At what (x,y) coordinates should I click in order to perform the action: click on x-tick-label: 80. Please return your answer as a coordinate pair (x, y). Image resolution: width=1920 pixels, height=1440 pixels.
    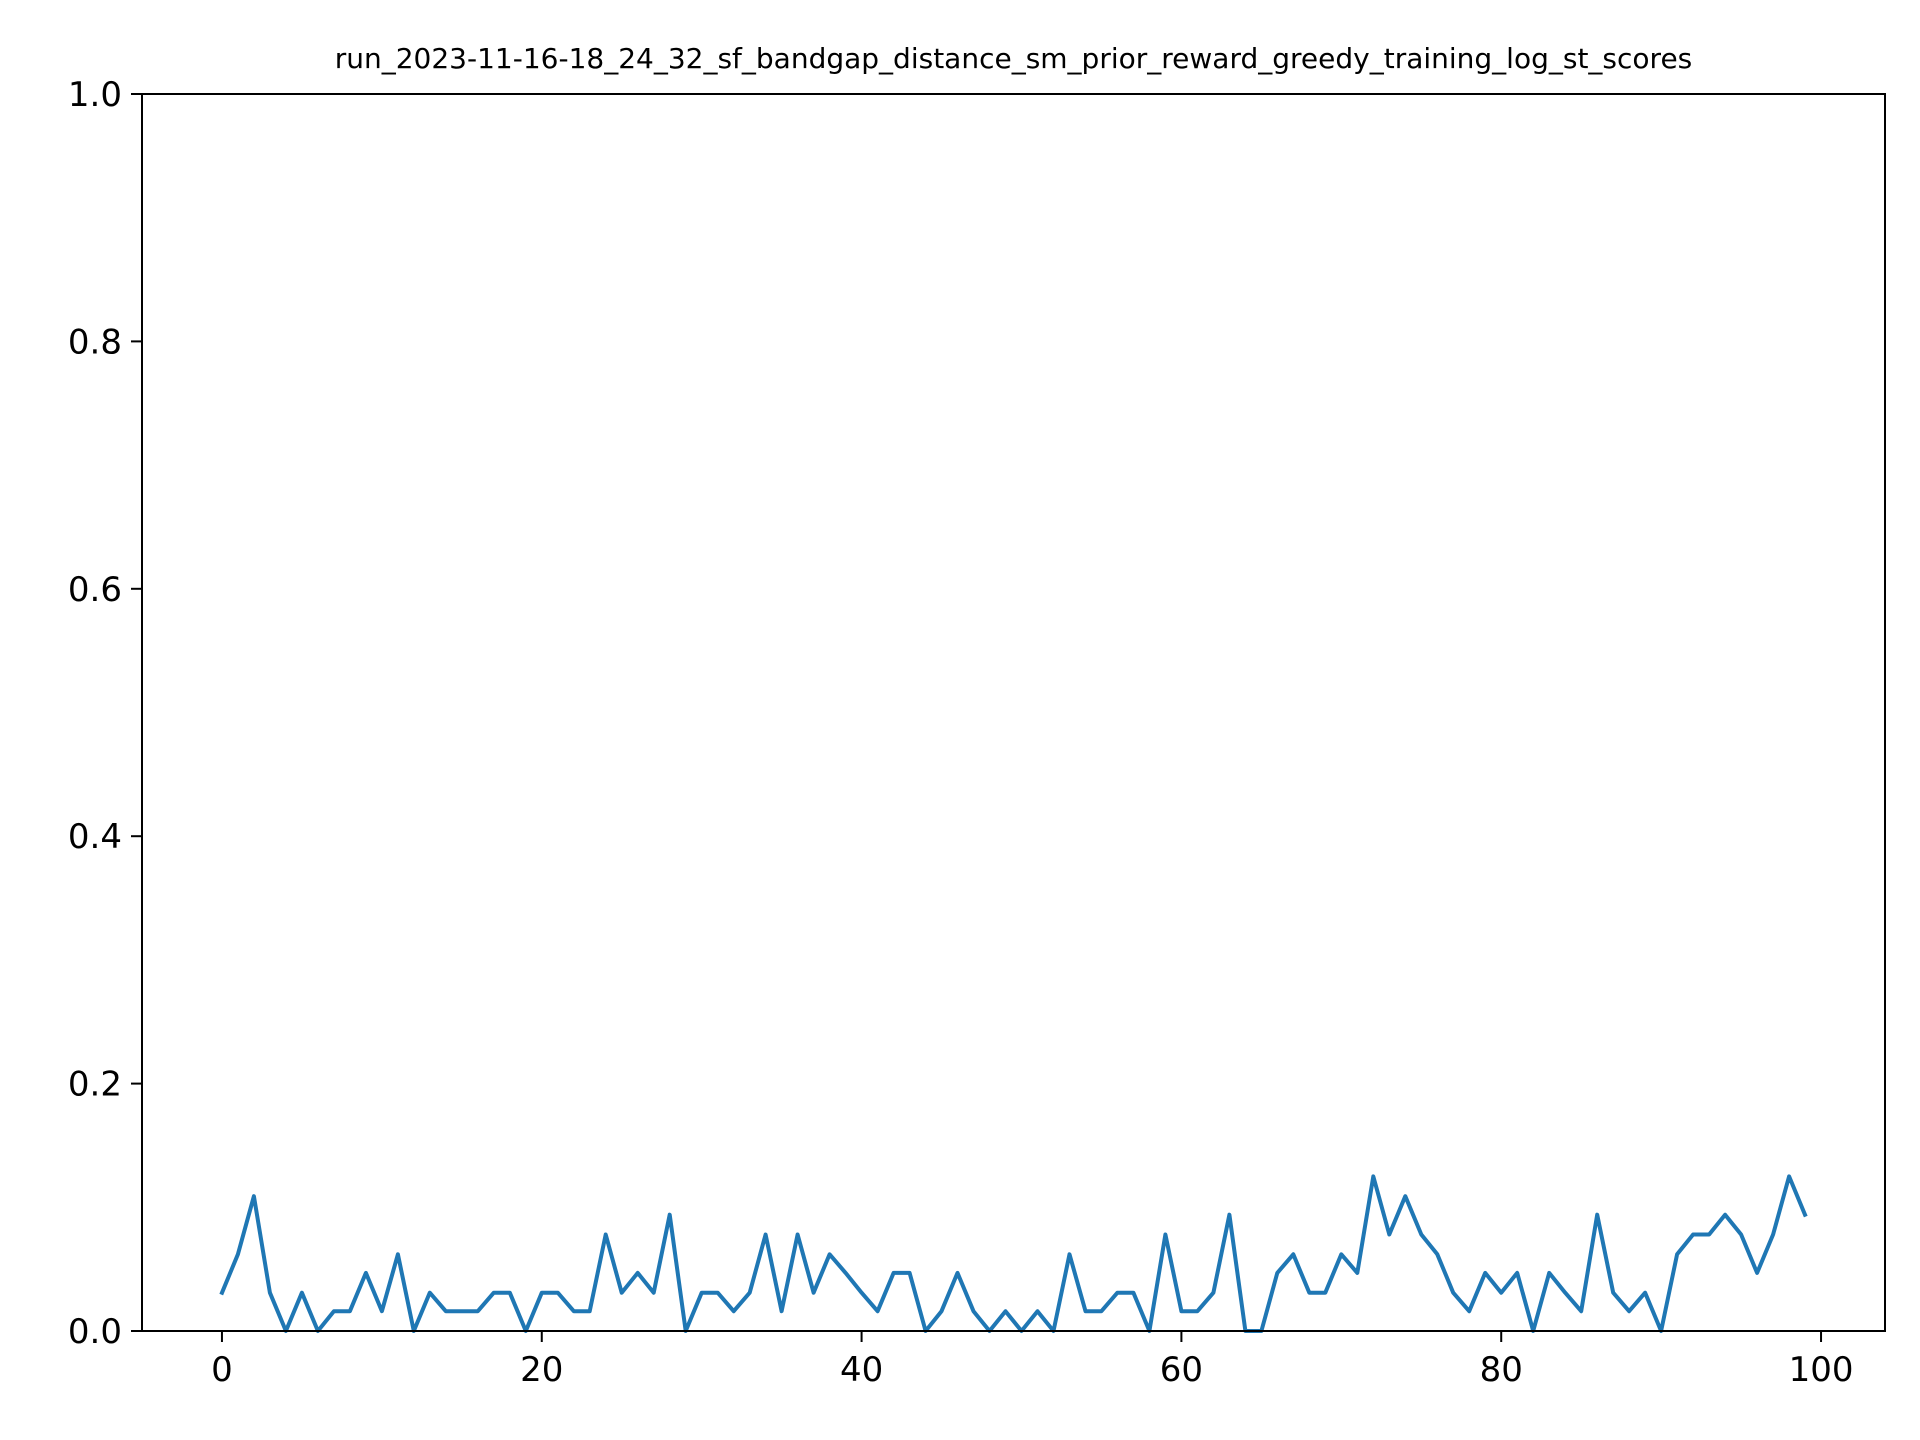
    Looking at the image, I should click on (1501, 1370).